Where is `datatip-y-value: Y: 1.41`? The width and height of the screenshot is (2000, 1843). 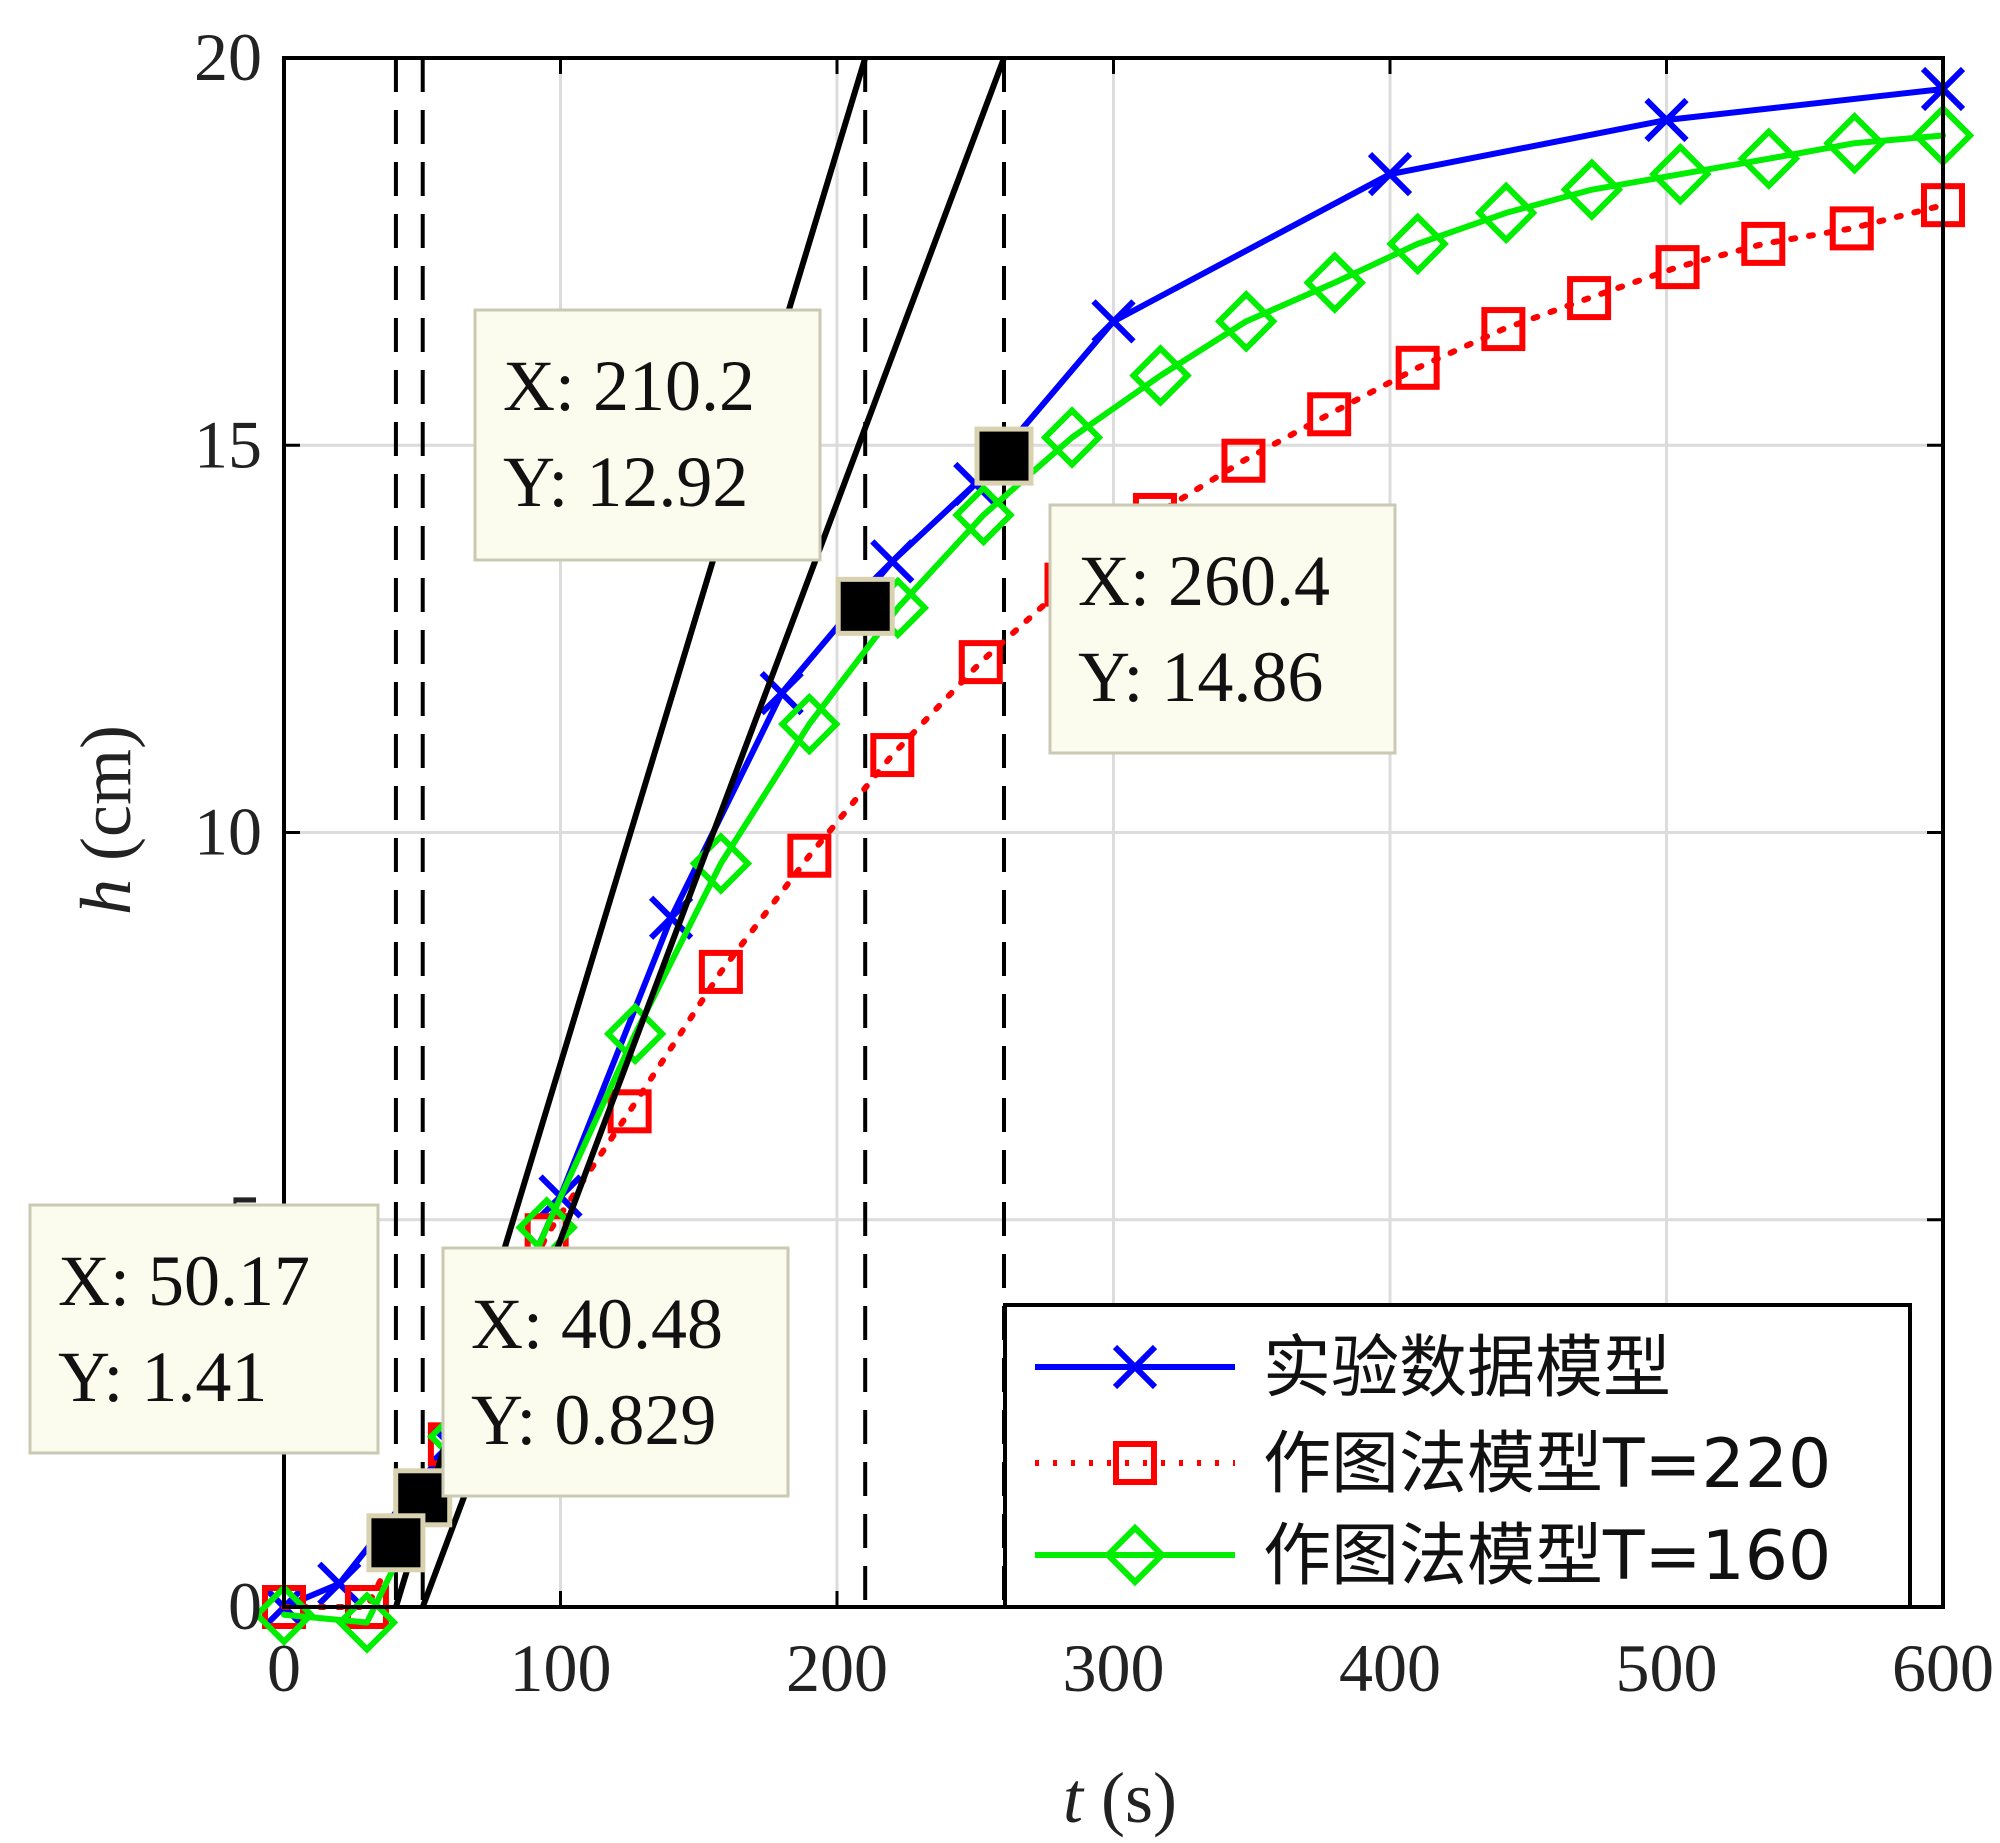 datatip-y-value: Y: 1.41 is located at coordinates (162, 1377).